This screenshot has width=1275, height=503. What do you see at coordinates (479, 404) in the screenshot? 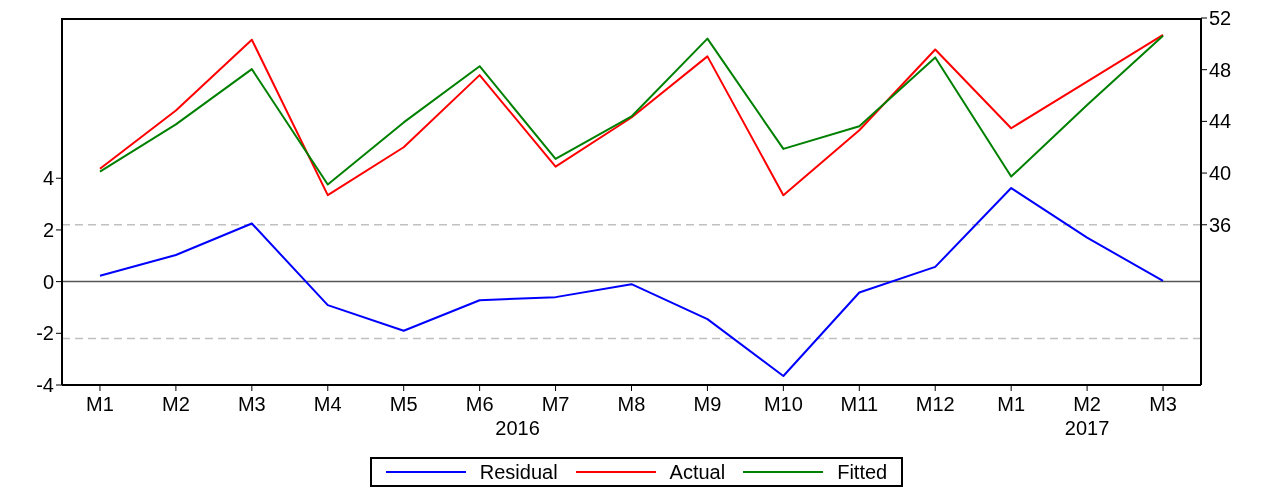
I see `x-tick-label: M6` at bounding box center [479, 404].